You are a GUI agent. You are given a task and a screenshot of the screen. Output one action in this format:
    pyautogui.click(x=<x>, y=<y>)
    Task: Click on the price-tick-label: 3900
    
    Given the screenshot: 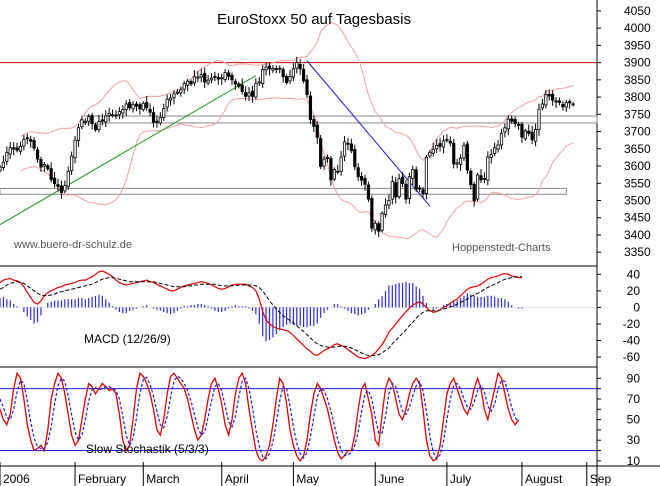 What is the action you would take?
    pyautogui.click(x=637, y=63)
    